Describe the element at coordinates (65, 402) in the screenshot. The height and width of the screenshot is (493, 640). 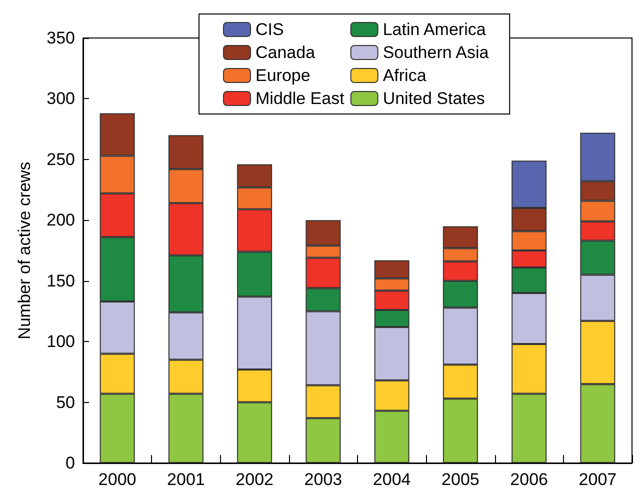
I see `y-tick-label: 50` at that location.